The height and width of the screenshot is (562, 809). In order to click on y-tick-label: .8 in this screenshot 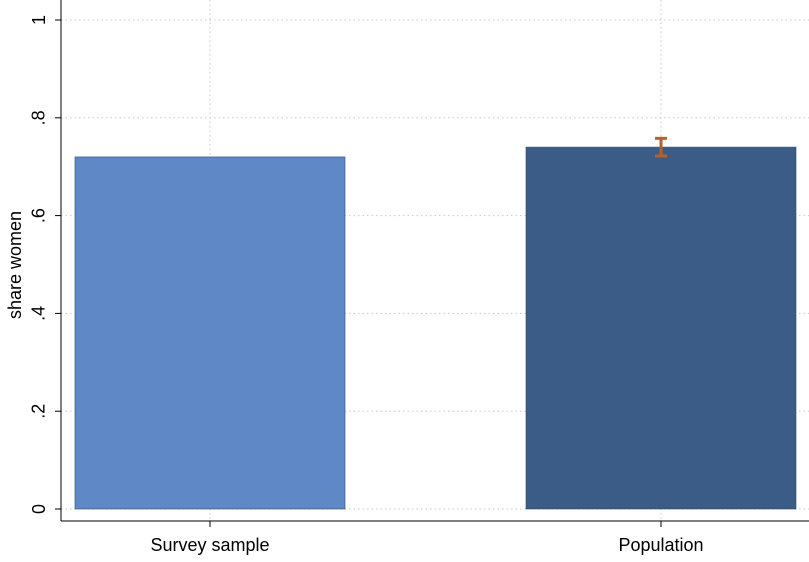, I will do `click(39, 117)`.